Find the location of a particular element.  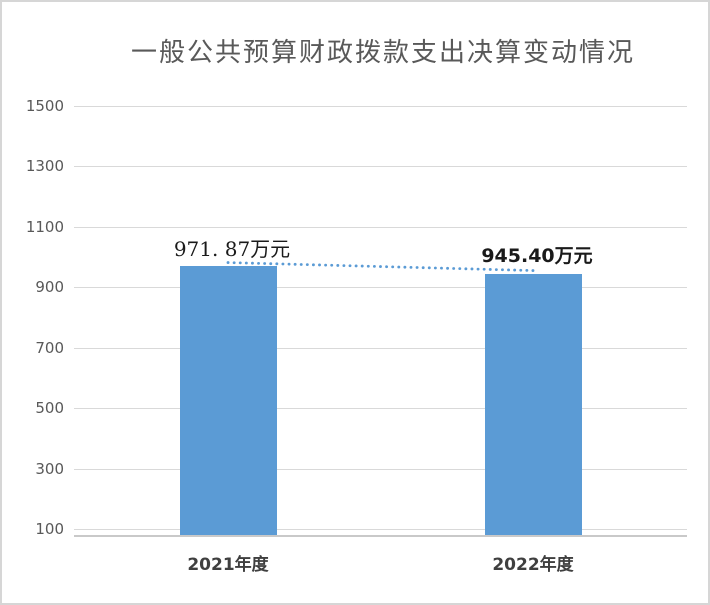

y-axis-tick-label: 1500 is located at coordinates (44, 106).